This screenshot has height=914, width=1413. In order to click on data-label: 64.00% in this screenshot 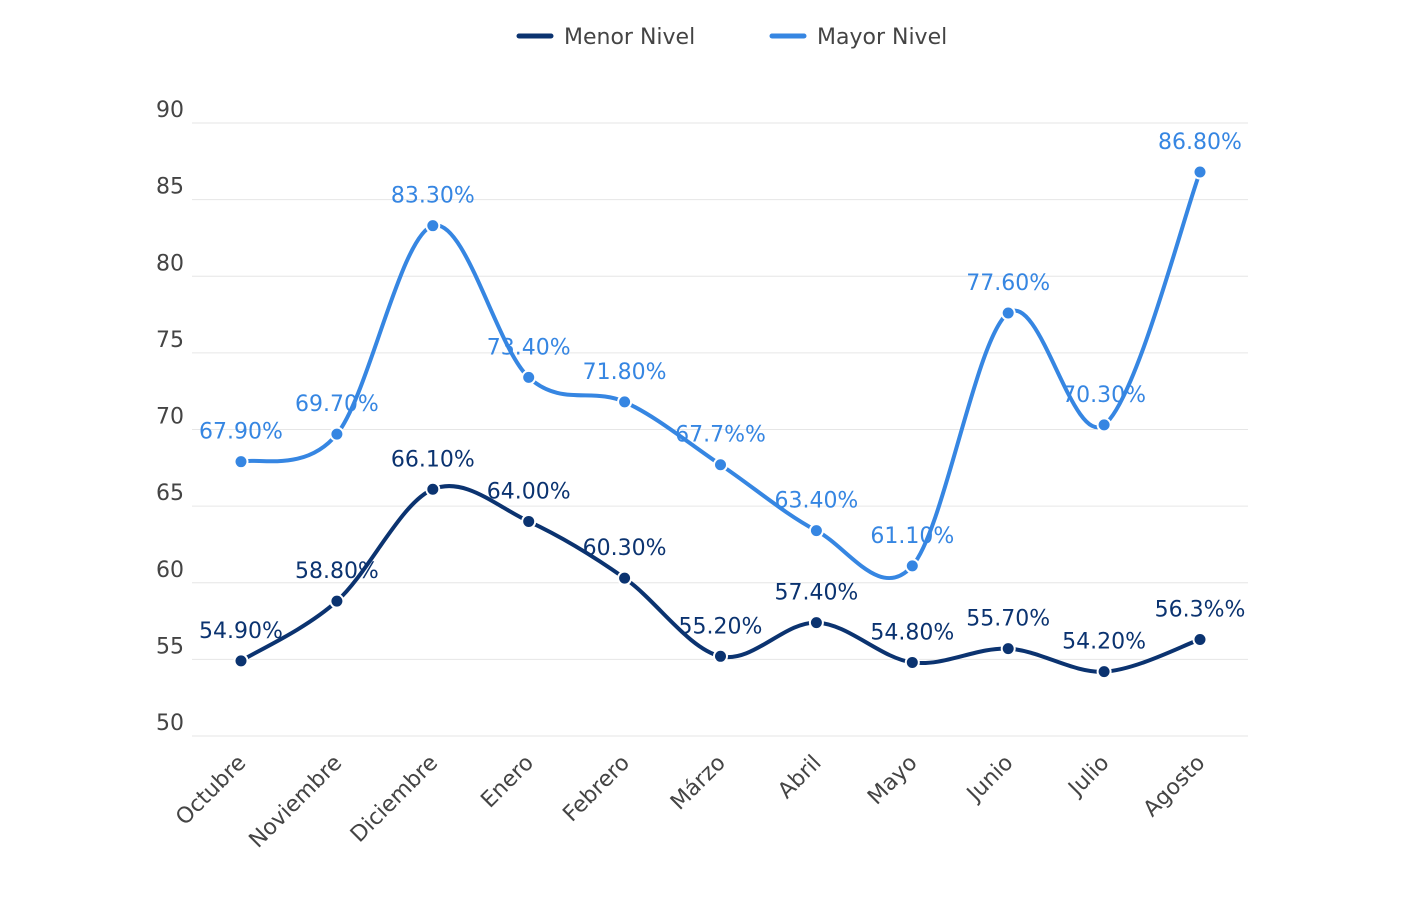, I will do `click(529, 491)`.